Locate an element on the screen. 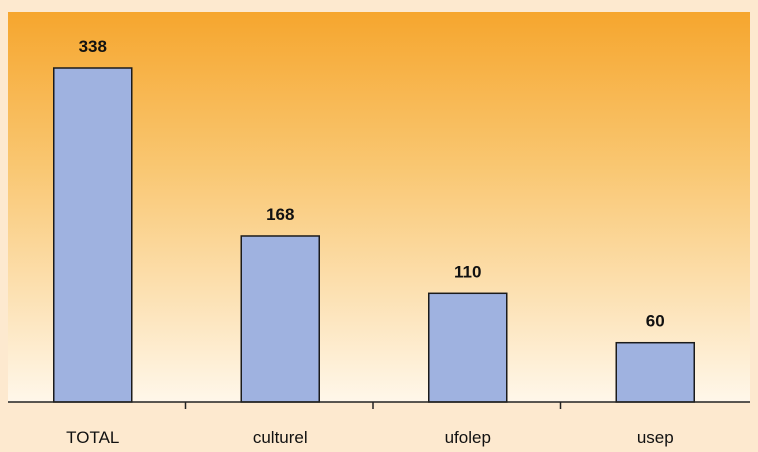 This screenshot has width=758, height=452. category-label-usep: usep is located at coordinates (655, 437).